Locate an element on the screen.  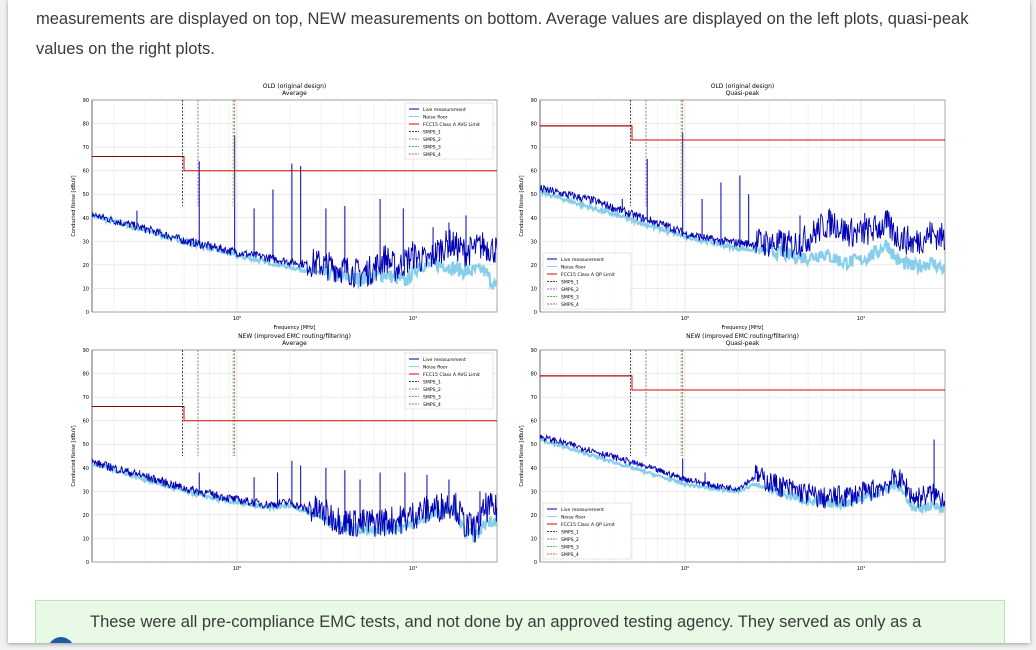
info-icon is located at coordinates (61, 640).